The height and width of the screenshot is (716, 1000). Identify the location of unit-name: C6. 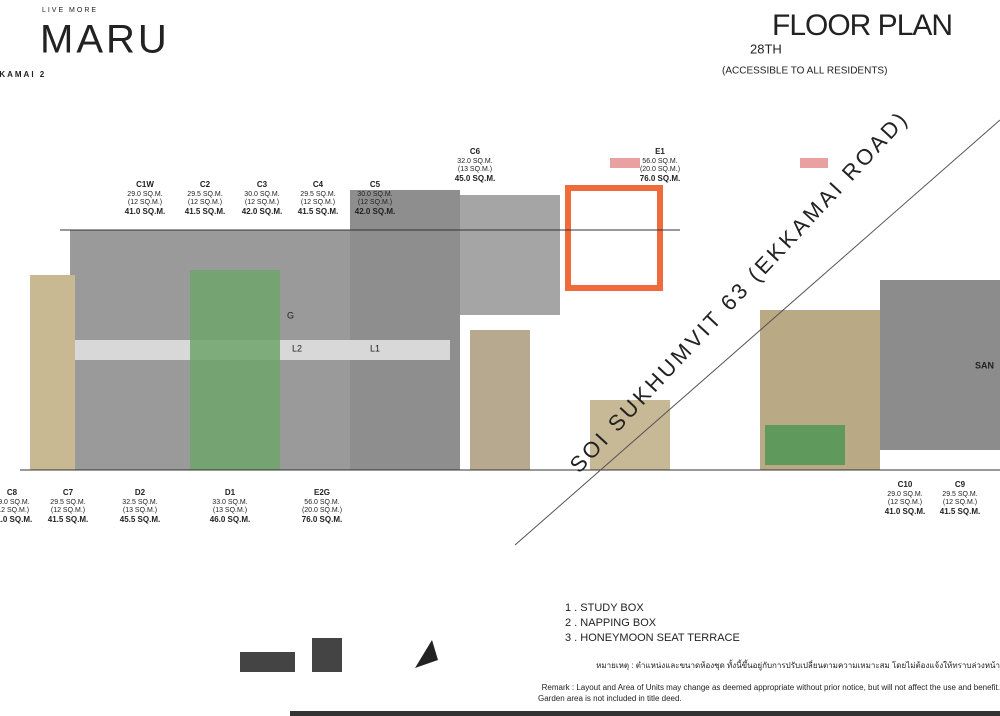
(475, 151).